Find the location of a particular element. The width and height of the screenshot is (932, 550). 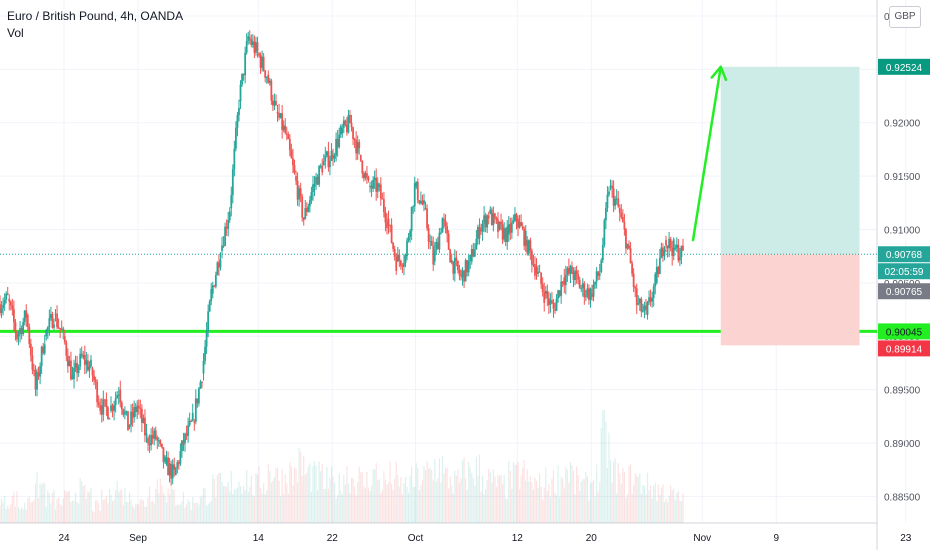

volume-indicator-label: Vol is located at coordinates (15, 33).